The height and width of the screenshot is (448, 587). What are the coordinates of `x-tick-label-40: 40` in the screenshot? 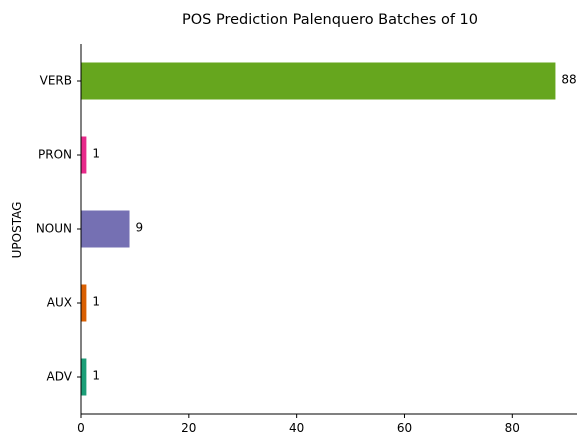 It's located at (296, 428).